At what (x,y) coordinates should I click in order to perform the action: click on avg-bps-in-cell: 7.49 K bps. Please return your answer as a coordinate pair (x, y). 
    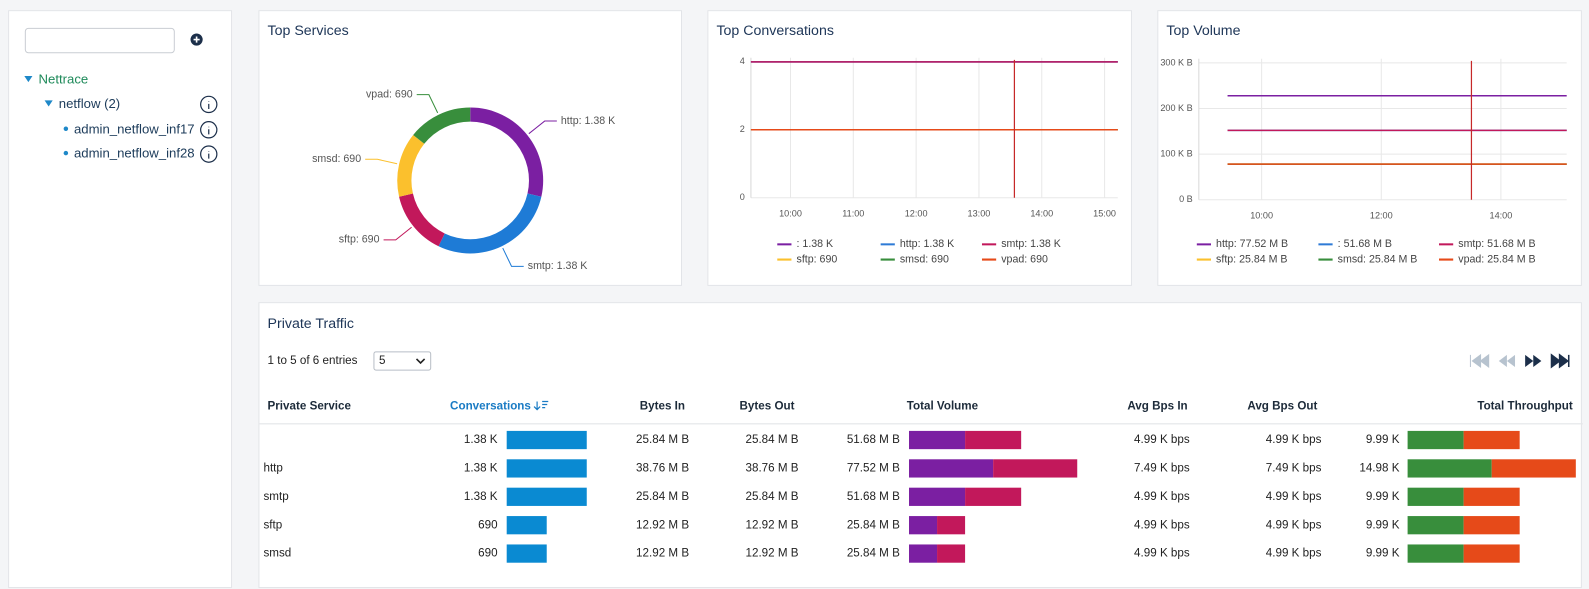
    Looking at the image, I should click on (1162, 467).